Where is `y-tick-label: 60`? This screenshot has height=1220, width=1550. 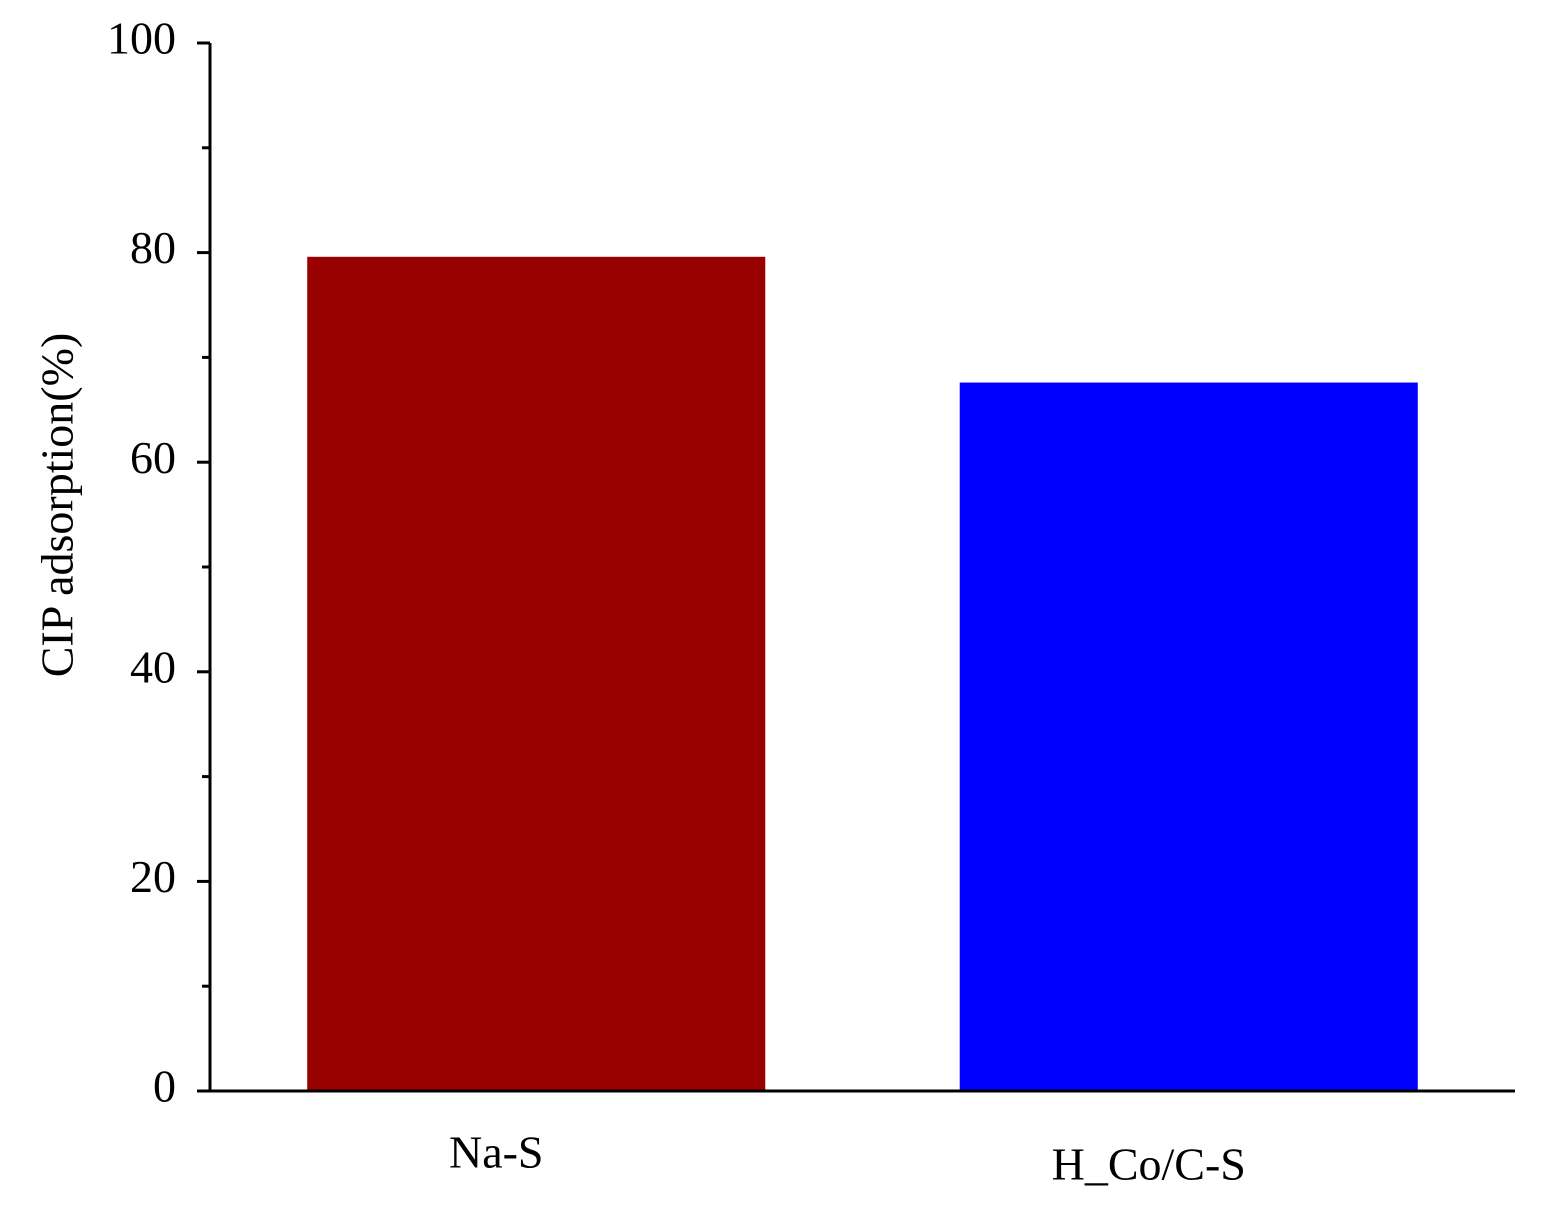 y-tick-label: 60 is located at coordinates (153, 457).